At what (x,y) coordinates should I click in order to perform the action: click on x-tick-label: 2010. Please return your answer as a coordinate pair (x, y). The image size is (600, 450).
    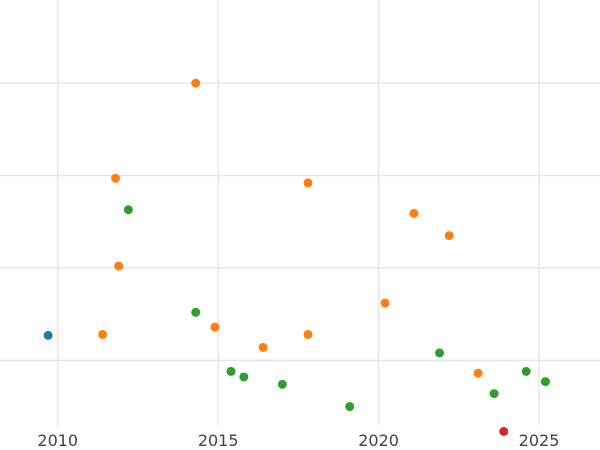
    Looking at the image, I should click on (57, 440).